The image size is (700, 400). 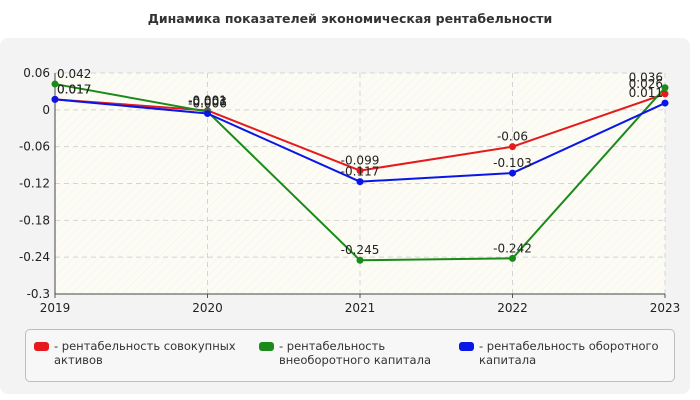 I want to click on x-tick-label: 2022, so click(x=512, y=308).